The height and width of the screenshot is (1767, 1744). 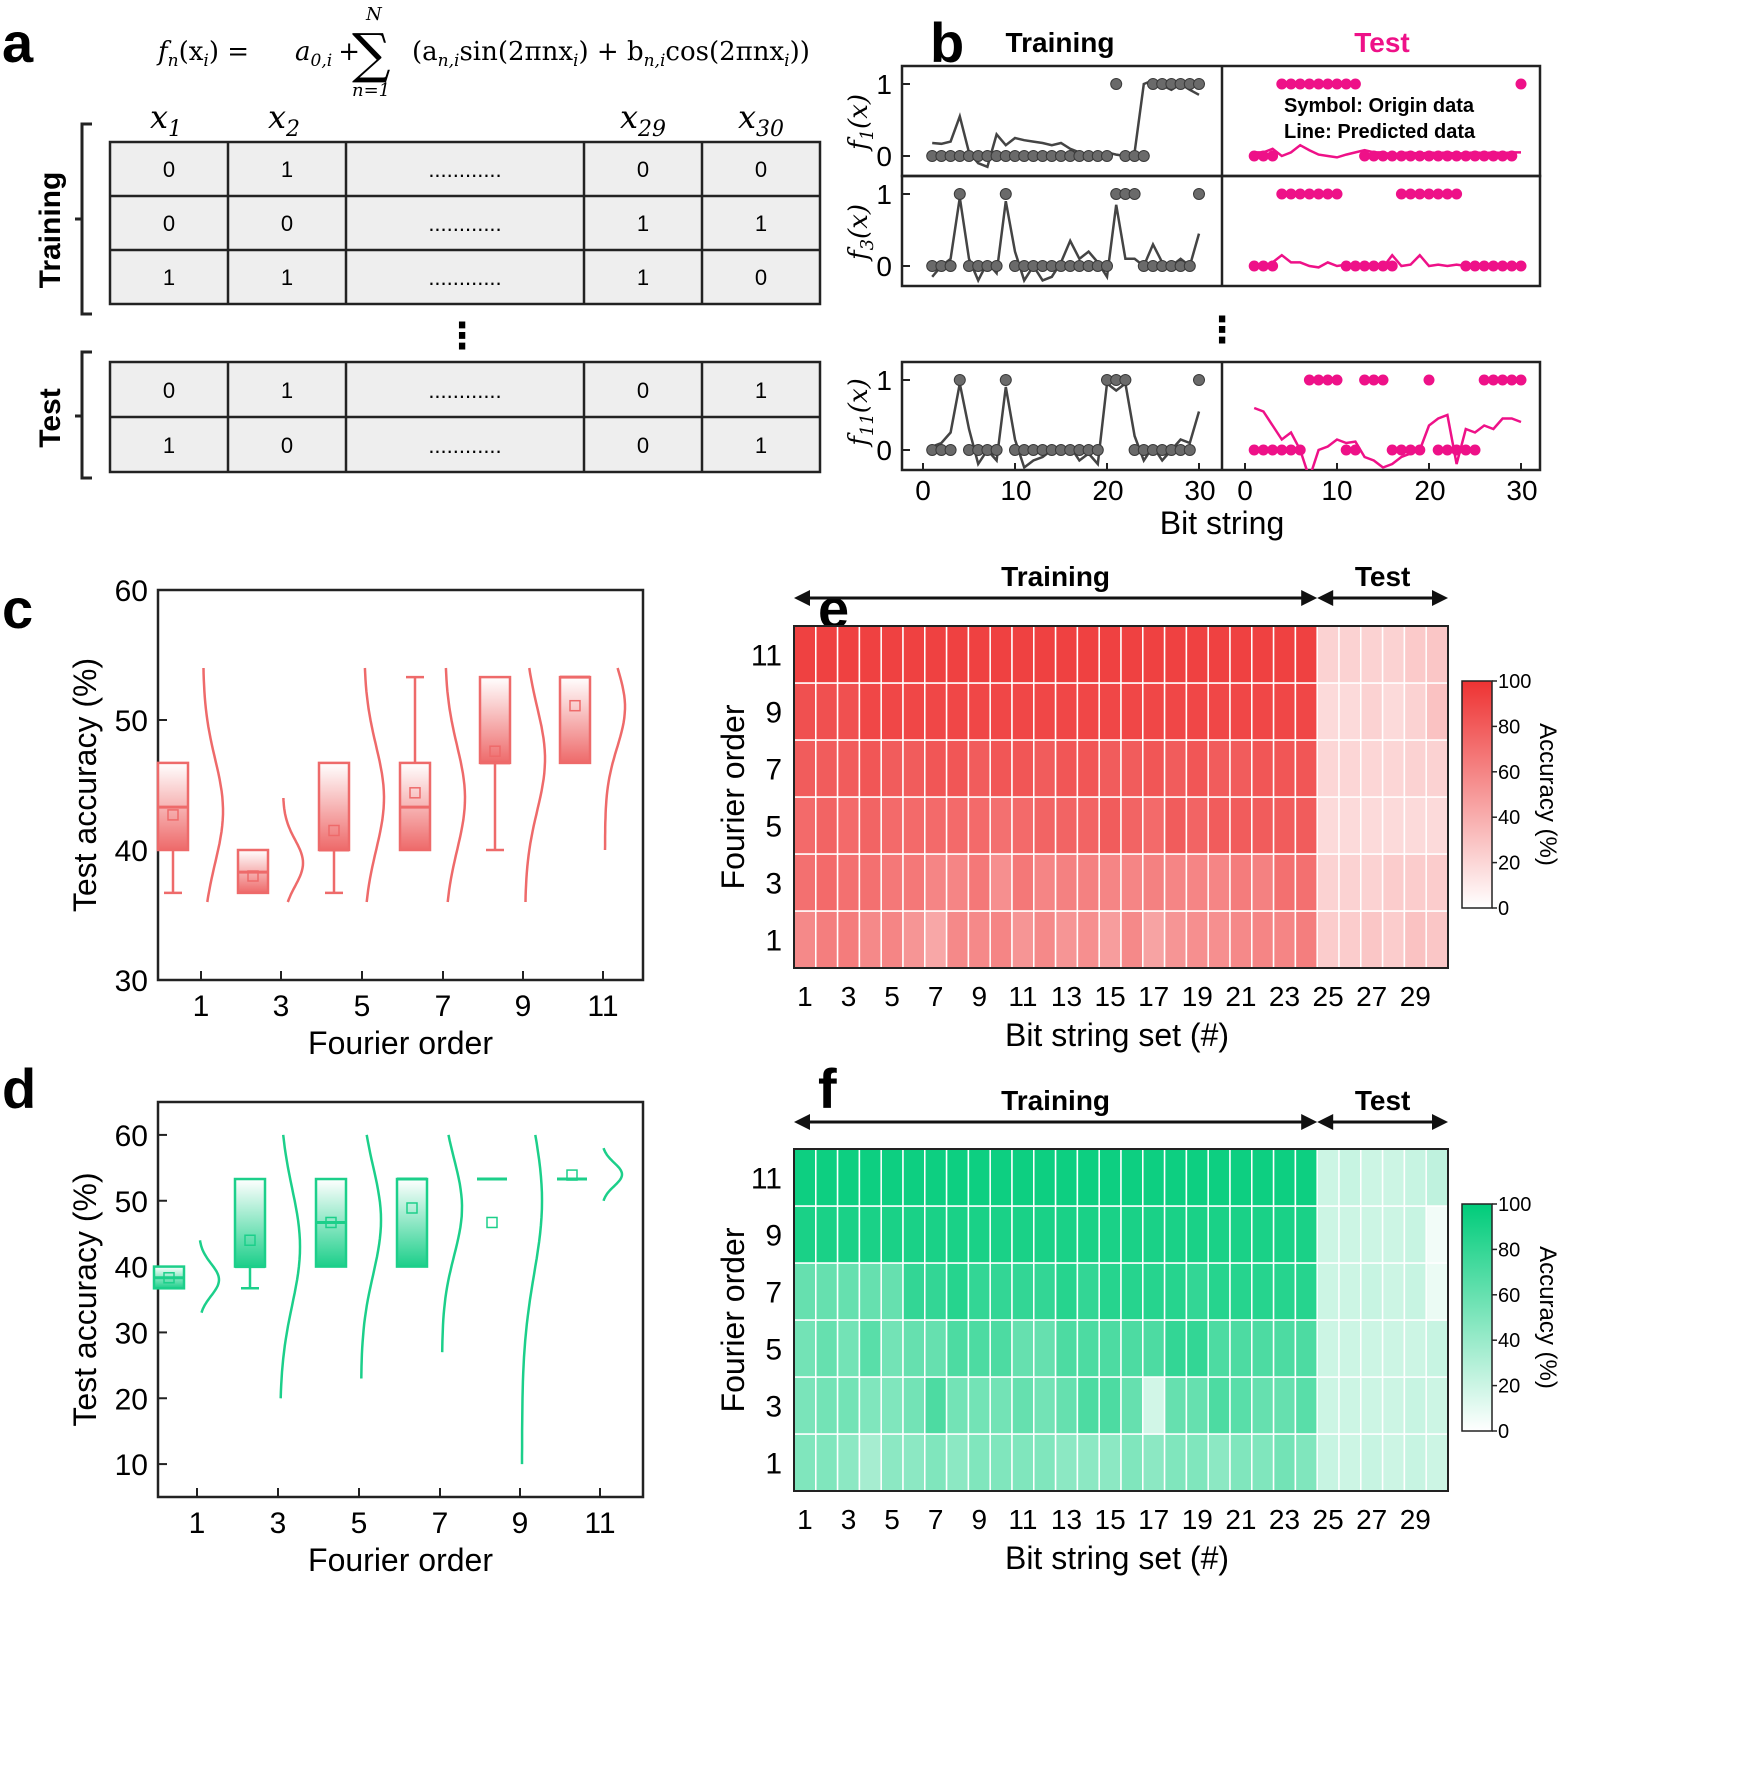 I want to click on formula-body: (an,isin(2πnxi) + bn,icos(2πnxi)), so click(x=611, y=54).